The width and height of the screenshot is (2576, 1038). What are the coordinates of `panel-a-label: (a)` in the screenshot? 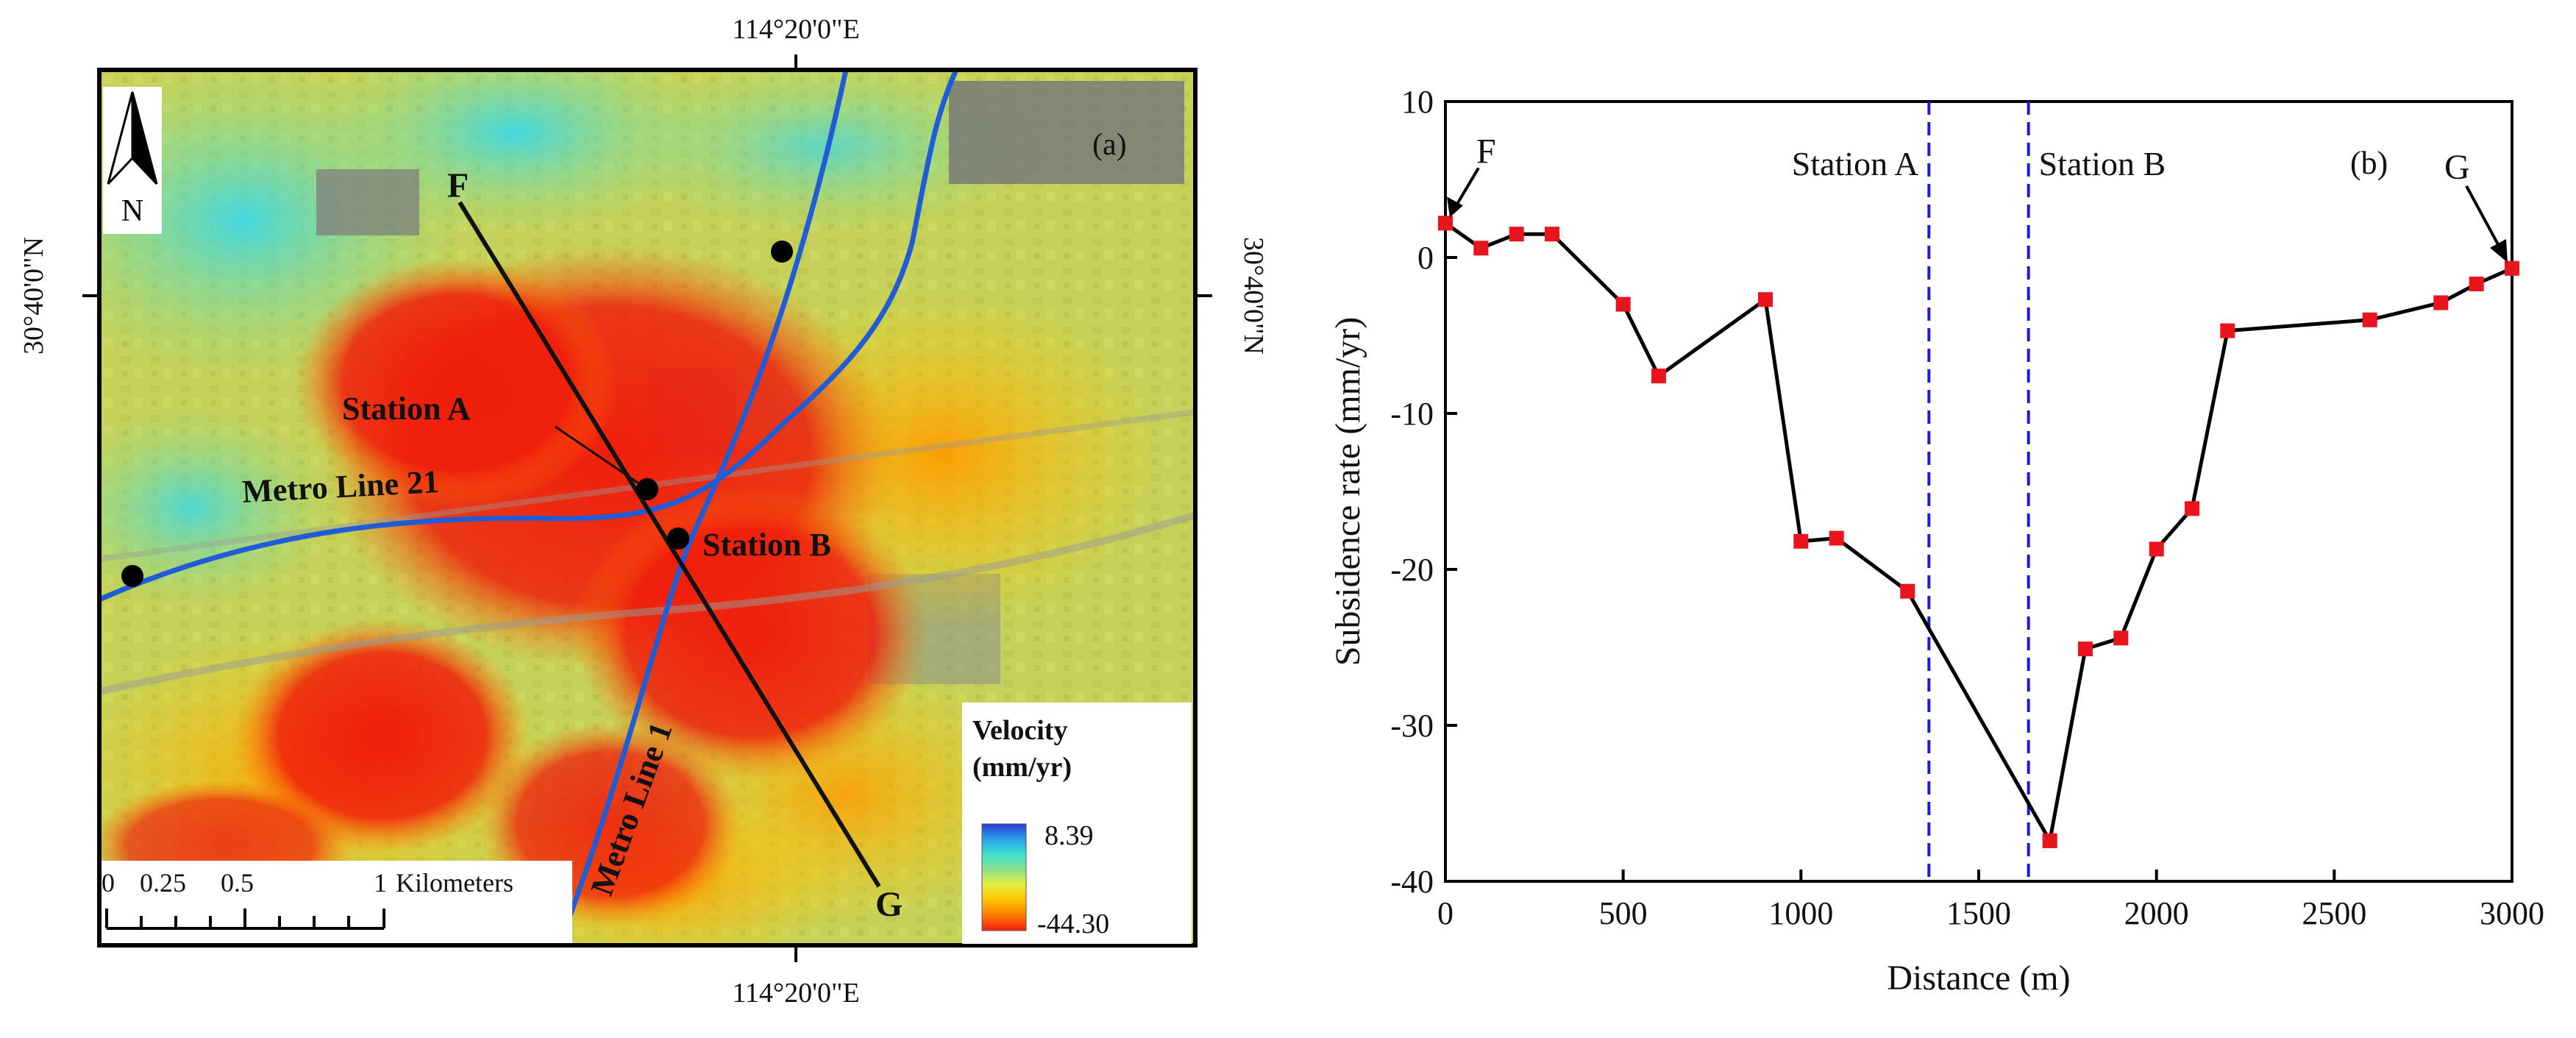 It's located at (1109, 145).